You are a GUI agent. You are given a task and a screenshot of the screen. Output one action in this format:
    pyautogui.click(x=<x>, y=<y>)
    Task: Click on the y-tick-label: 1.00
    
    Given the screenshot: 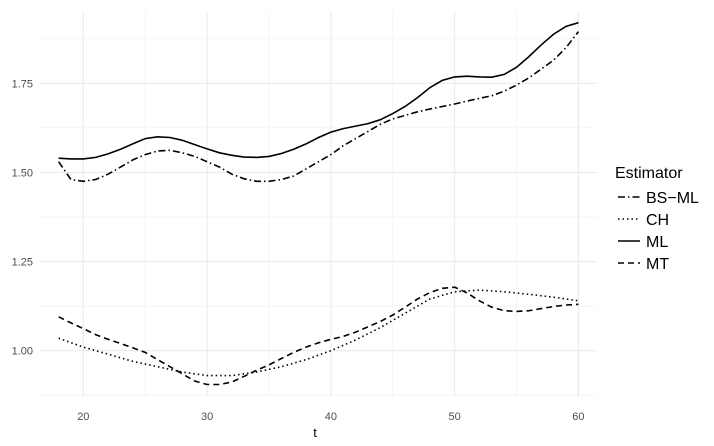 What is the action you would take?
    pyautogui.click(x=22, y=352)
    